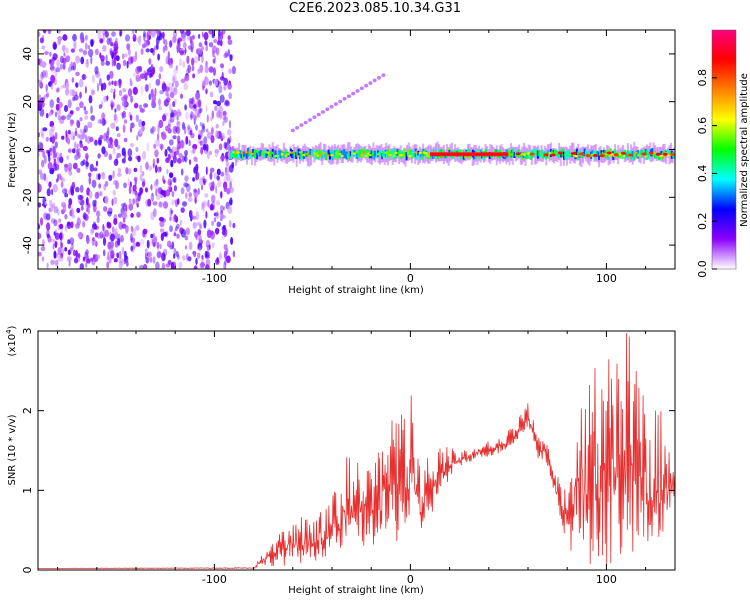  Describe the element at coordinates (606, 579) in the screenshot. I see `snr-x-tick-label: 100` at that location.